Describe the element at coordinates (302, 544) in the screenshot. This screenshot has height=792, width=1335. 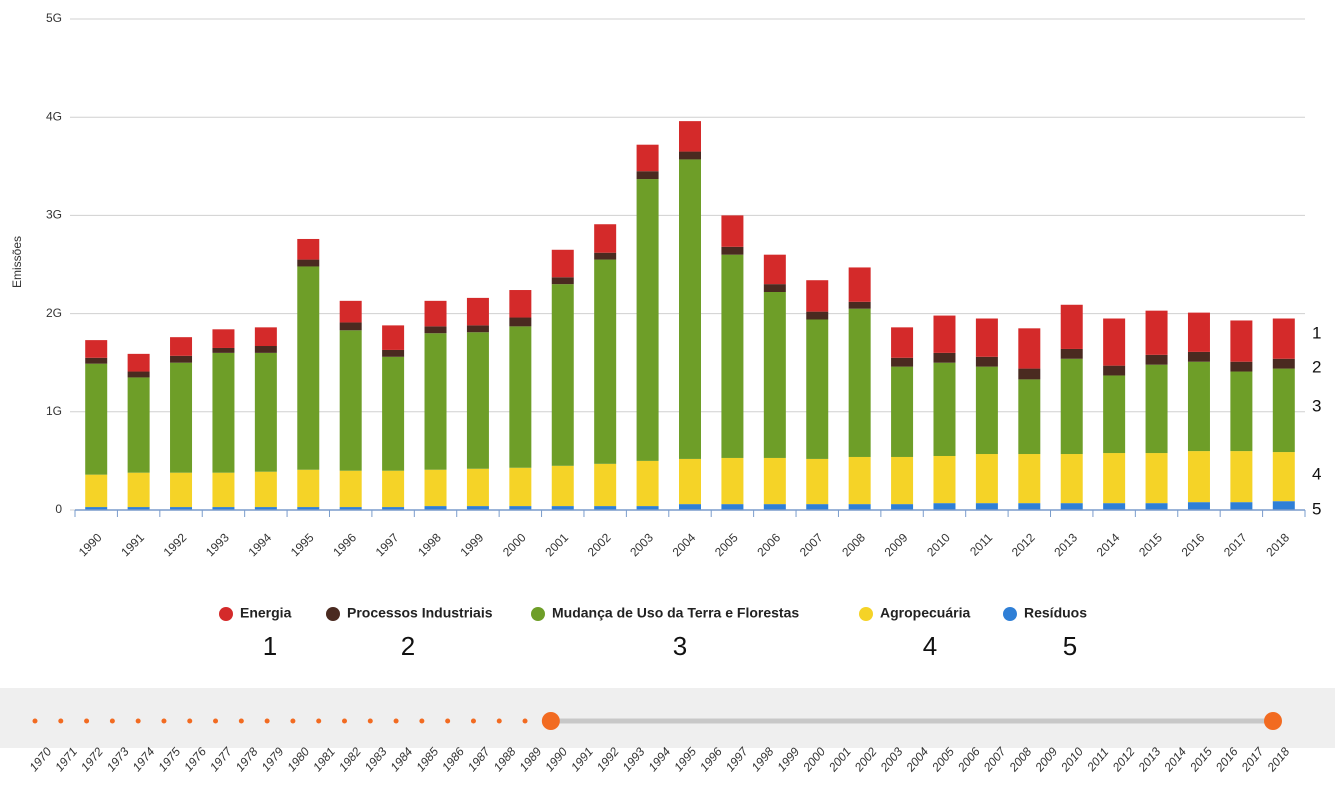
I see `x-tick-label: 1995` at that location.